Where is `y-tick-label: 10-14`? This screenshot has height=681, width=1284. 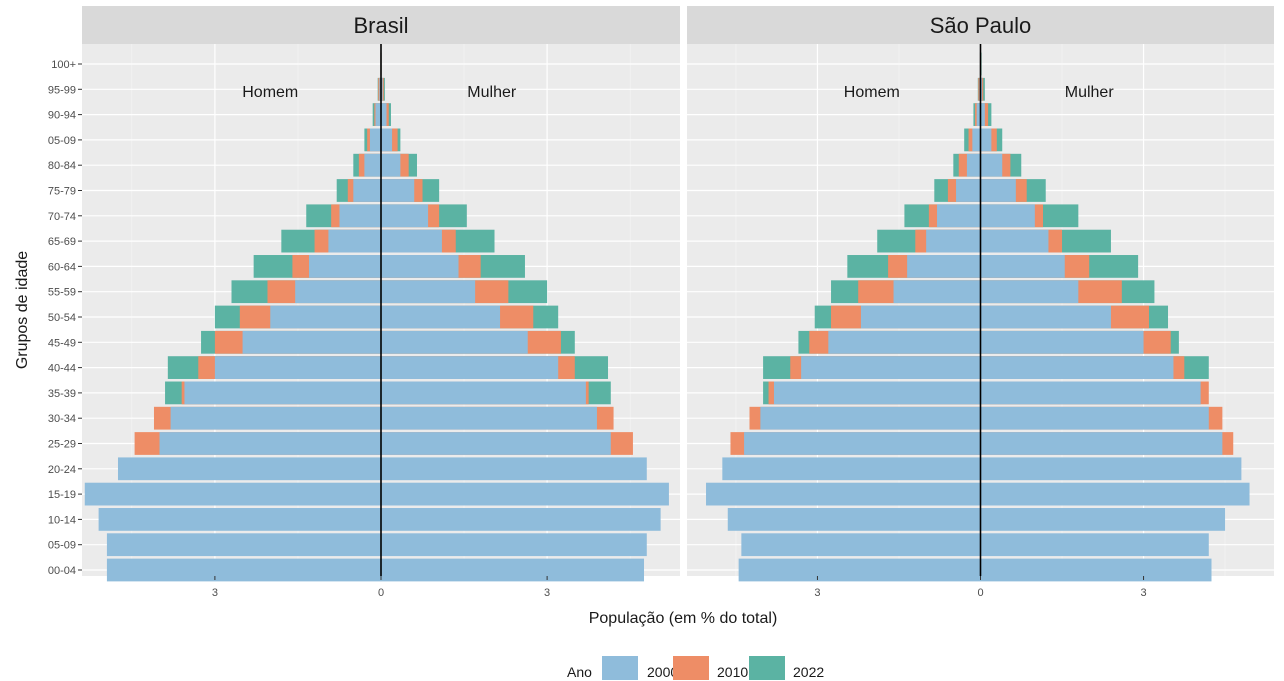 y-tick-label: 10-14 is located at coordinates (62, 520).